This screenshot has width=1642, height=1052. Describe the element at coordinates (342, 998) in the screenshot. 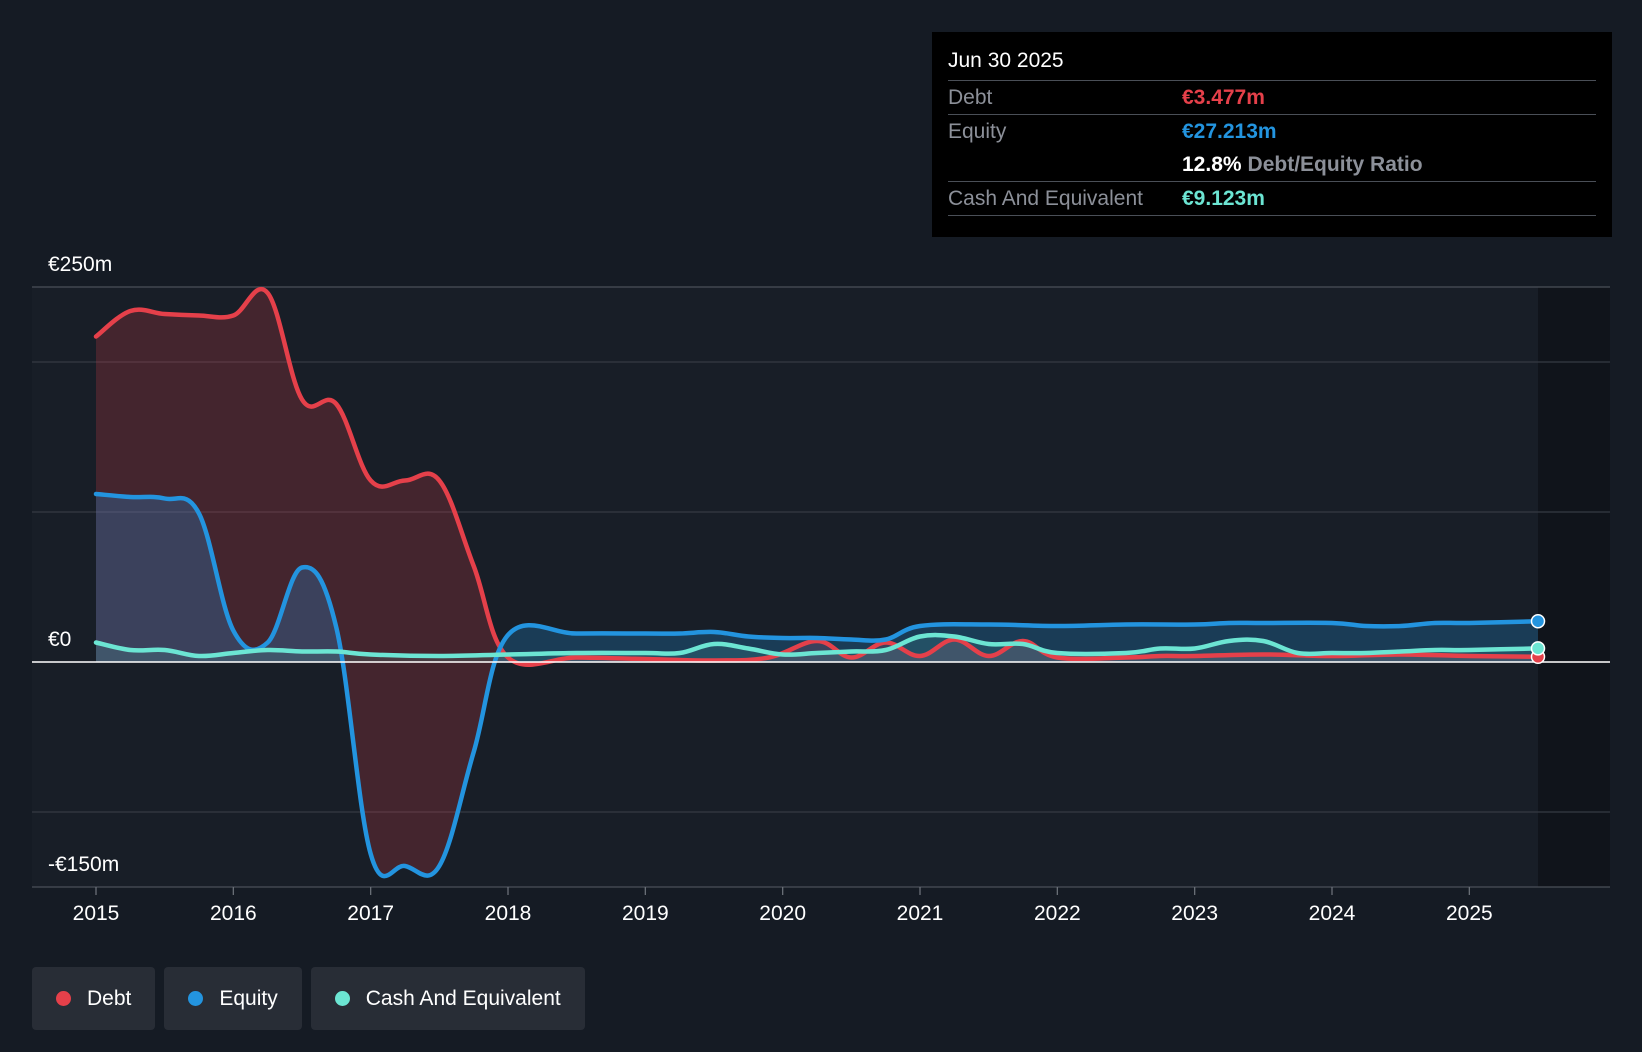

I see `cash-dot-icon` at that location.